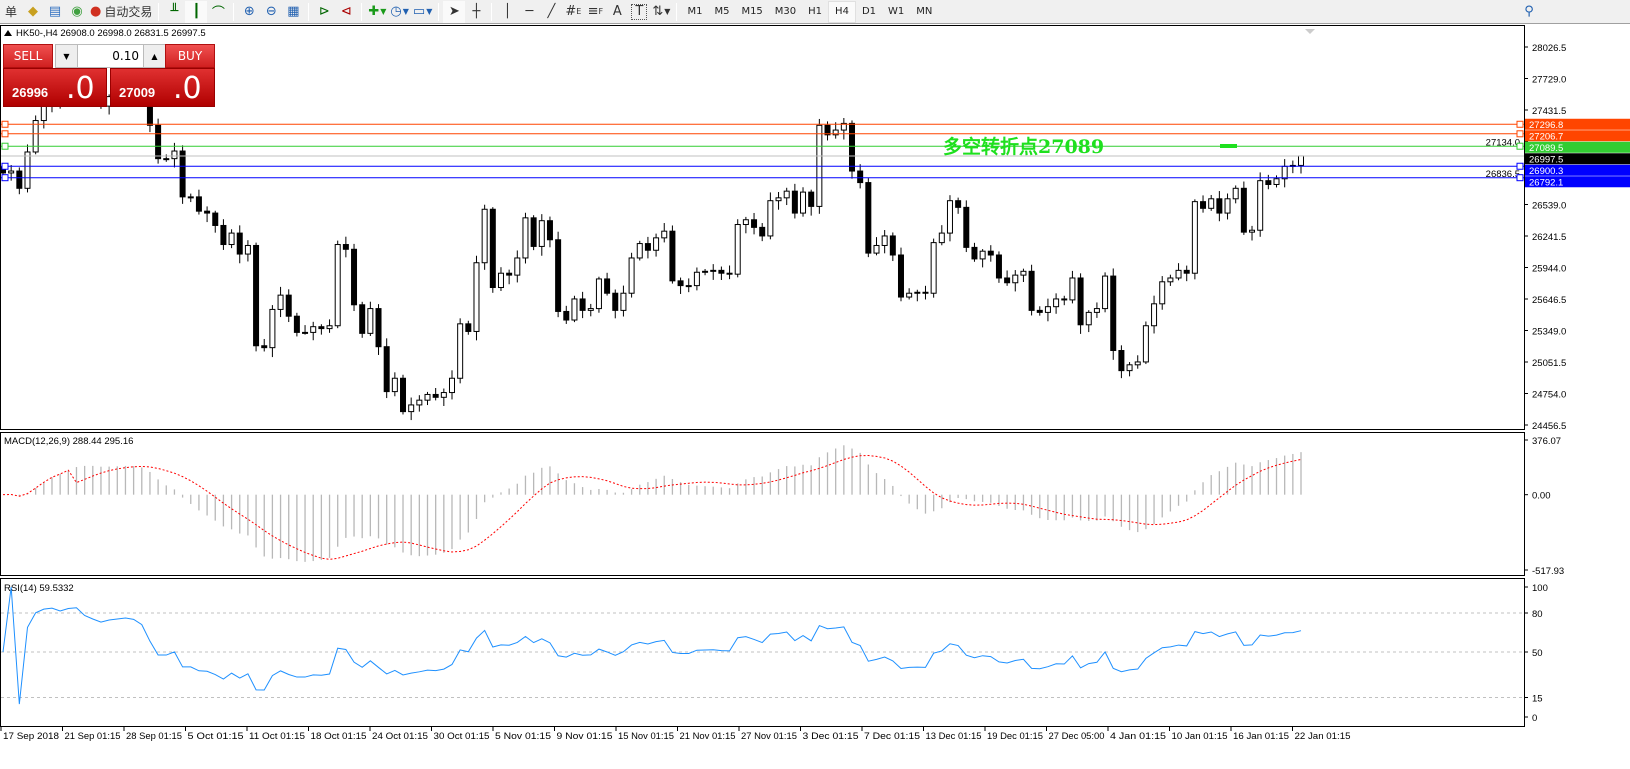  I want to click on candlestick-icon: ┃, so click(196, 11).